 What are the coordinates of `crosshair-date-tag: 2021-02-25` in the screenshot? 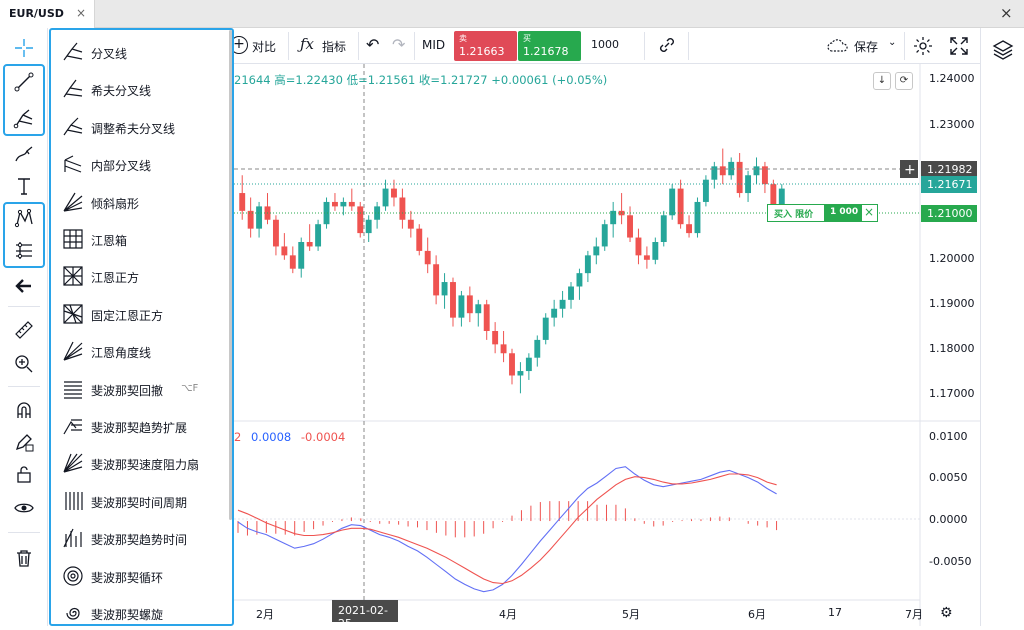 It's located at (365, 615).